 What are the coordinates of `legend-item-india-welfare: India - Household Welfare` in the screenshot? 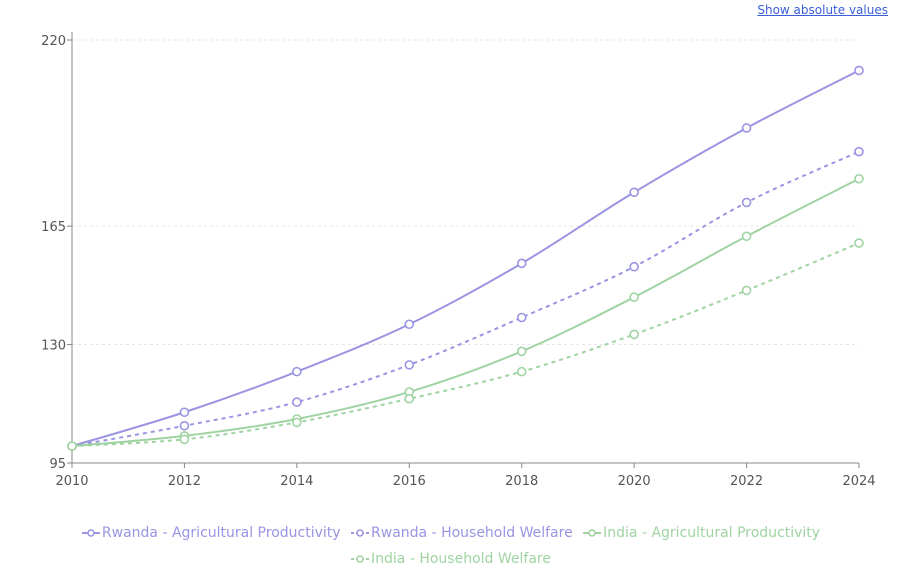 It's located at (451, 559).